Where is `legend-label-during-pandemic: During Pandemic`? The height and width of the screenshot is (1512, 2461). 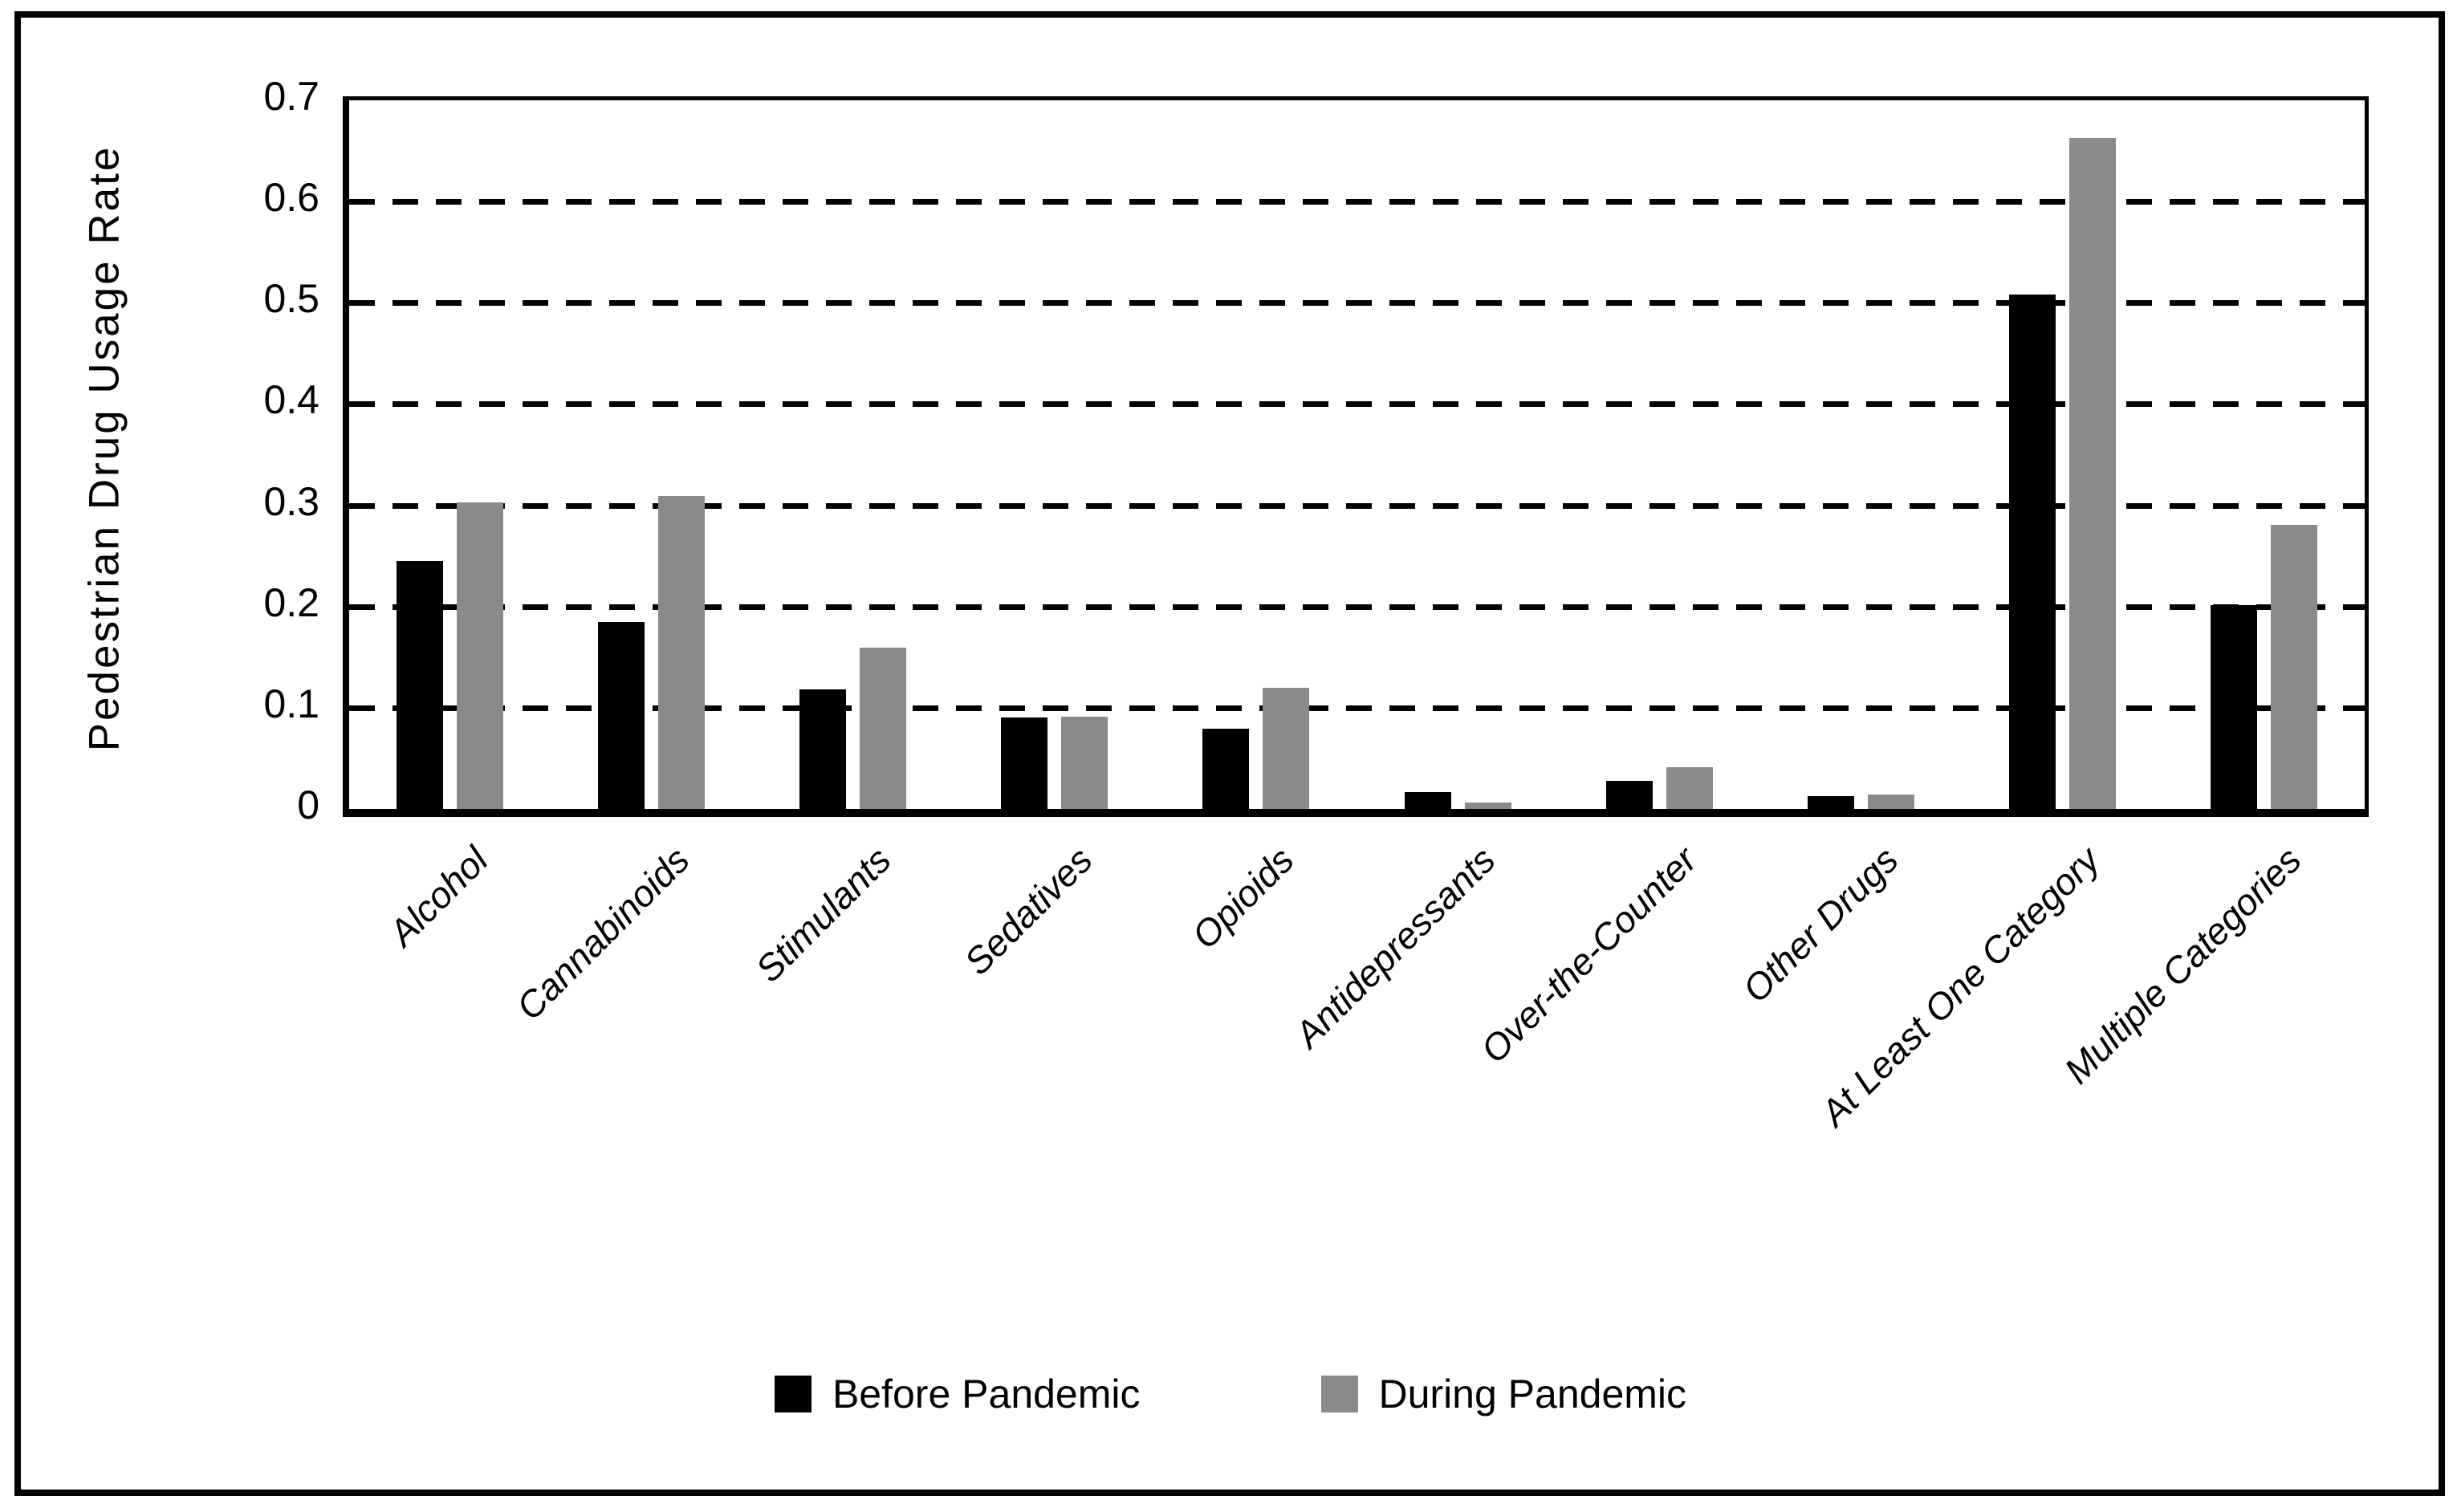
legend-label-during-pandemic: During Pandemic is located at coordinates (1532, 1394).